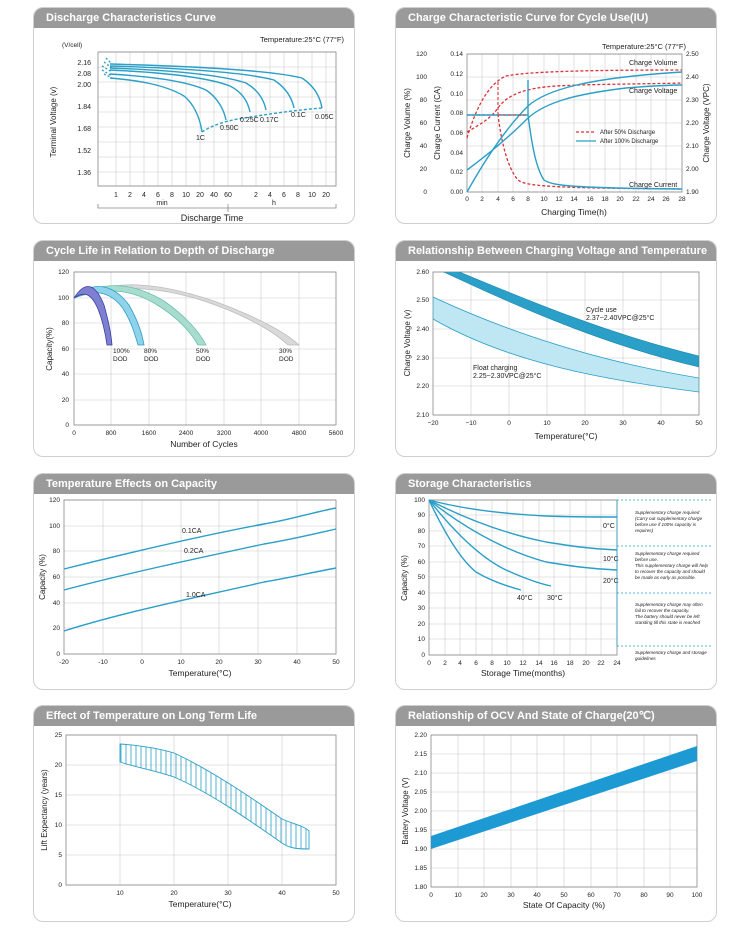 This screenshot has width=750, height=929. I want to click on charge-label-voltage: Charge Voltage, so click(653, 91).